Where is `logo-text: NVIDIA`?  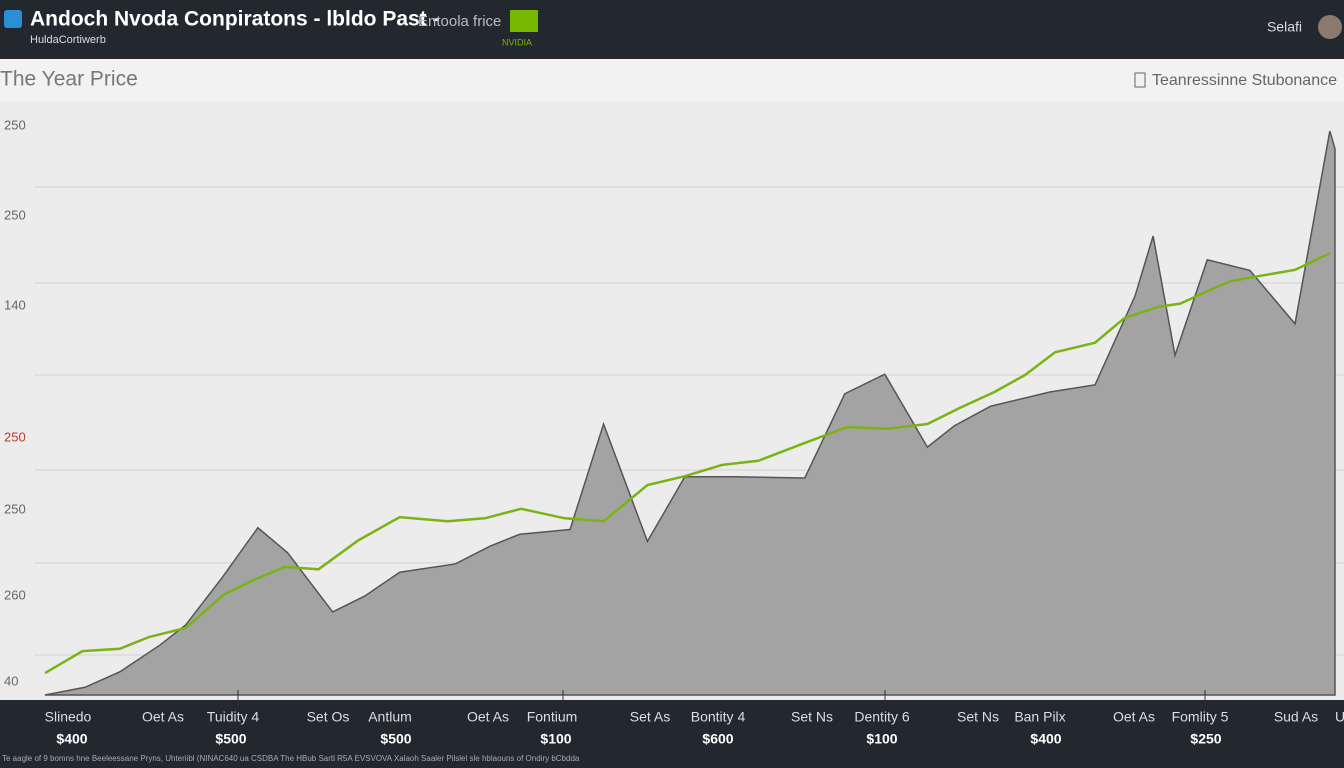
logo-text: NVIDIA is located at coordinates (517, 42).